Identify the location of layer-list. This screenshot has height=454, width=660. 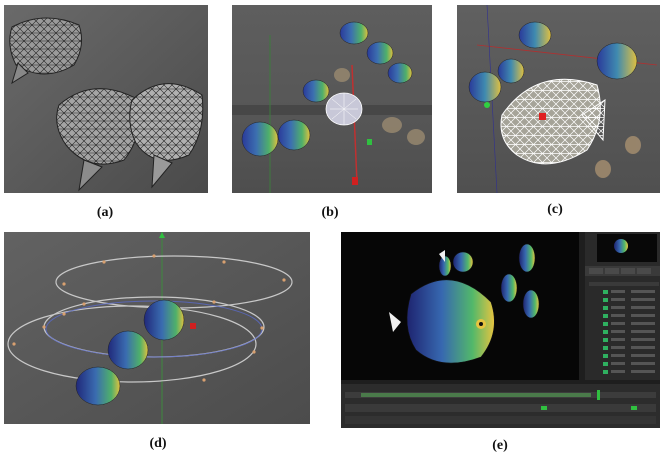
(624, 328).